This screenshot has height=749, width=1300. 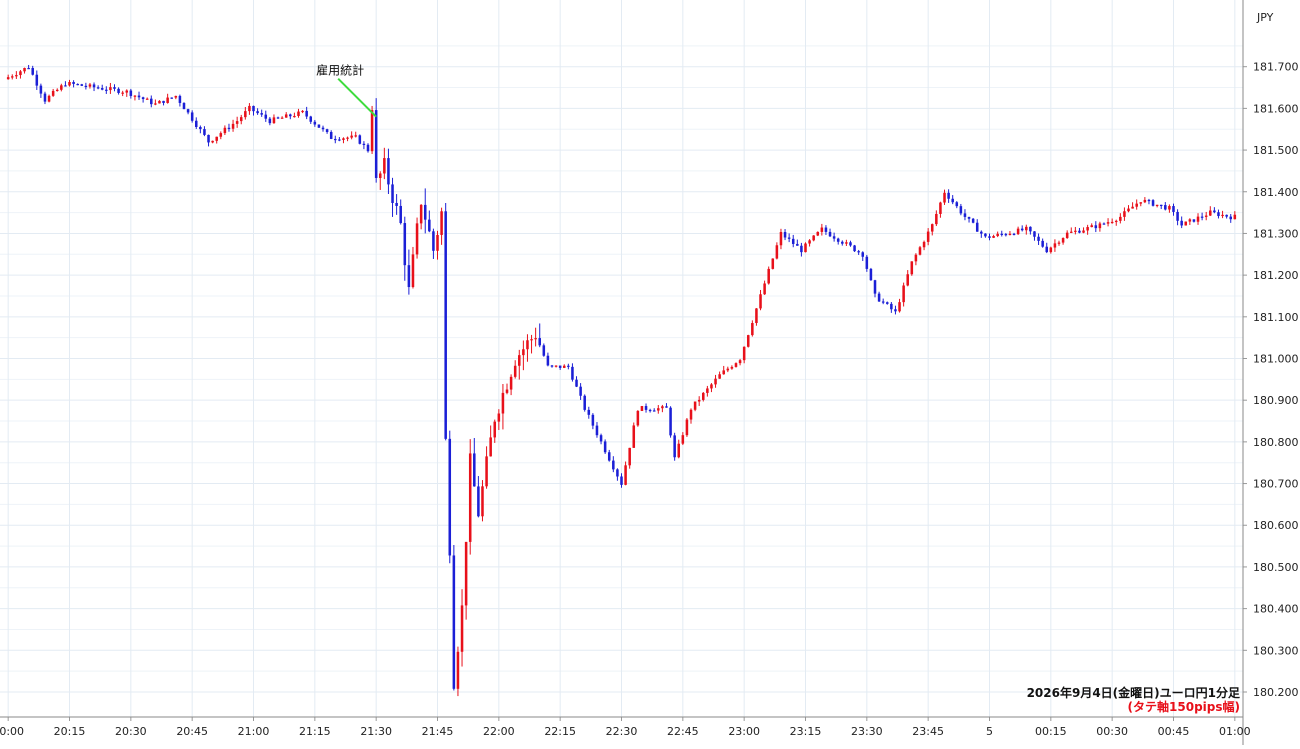 I want to click on y-tick-label: 181.400, so click(x=1276, y=192).